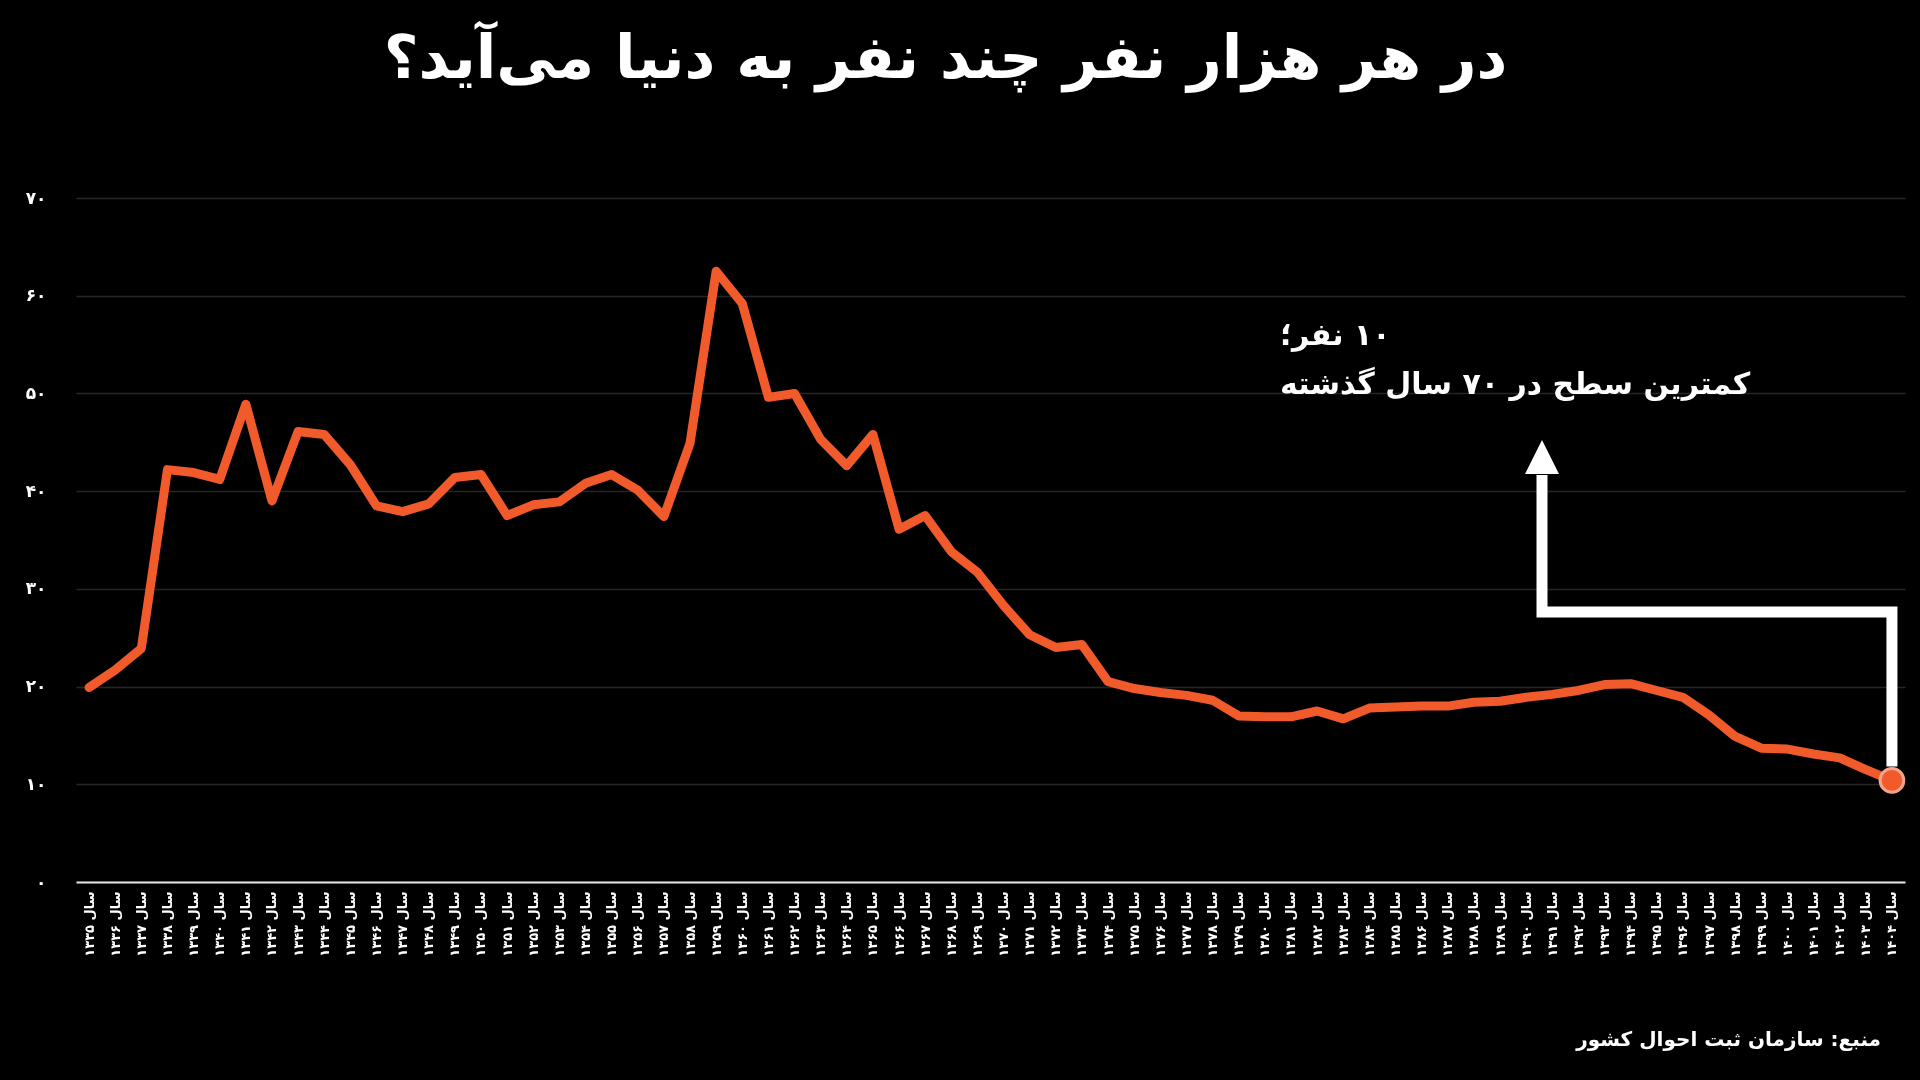 The image size is (1920, 1080). Describe the element at coordinates (298, 924) in the screenshot. I see `x-tick-label: سال ۱۳۴۳` at that location.